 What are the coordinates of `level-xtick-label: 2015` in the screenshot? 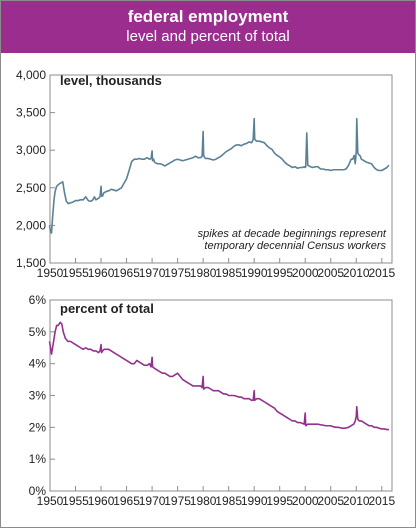 It's located at (381, 273).